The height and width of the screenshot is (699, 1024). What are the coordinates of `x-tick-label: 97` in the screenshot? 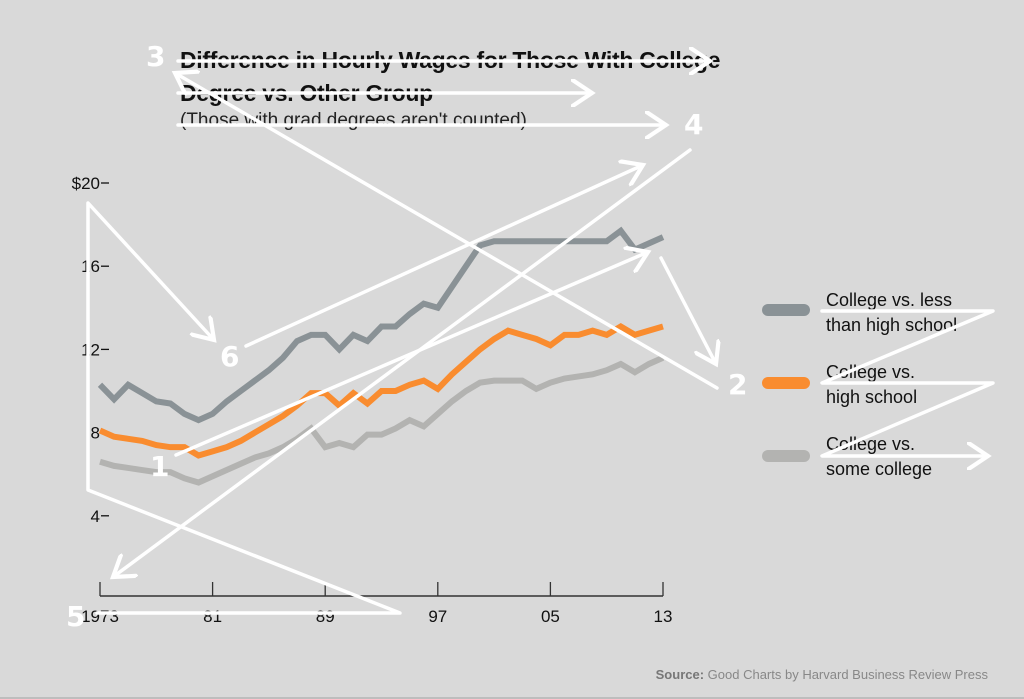 It's located at (437, 616).